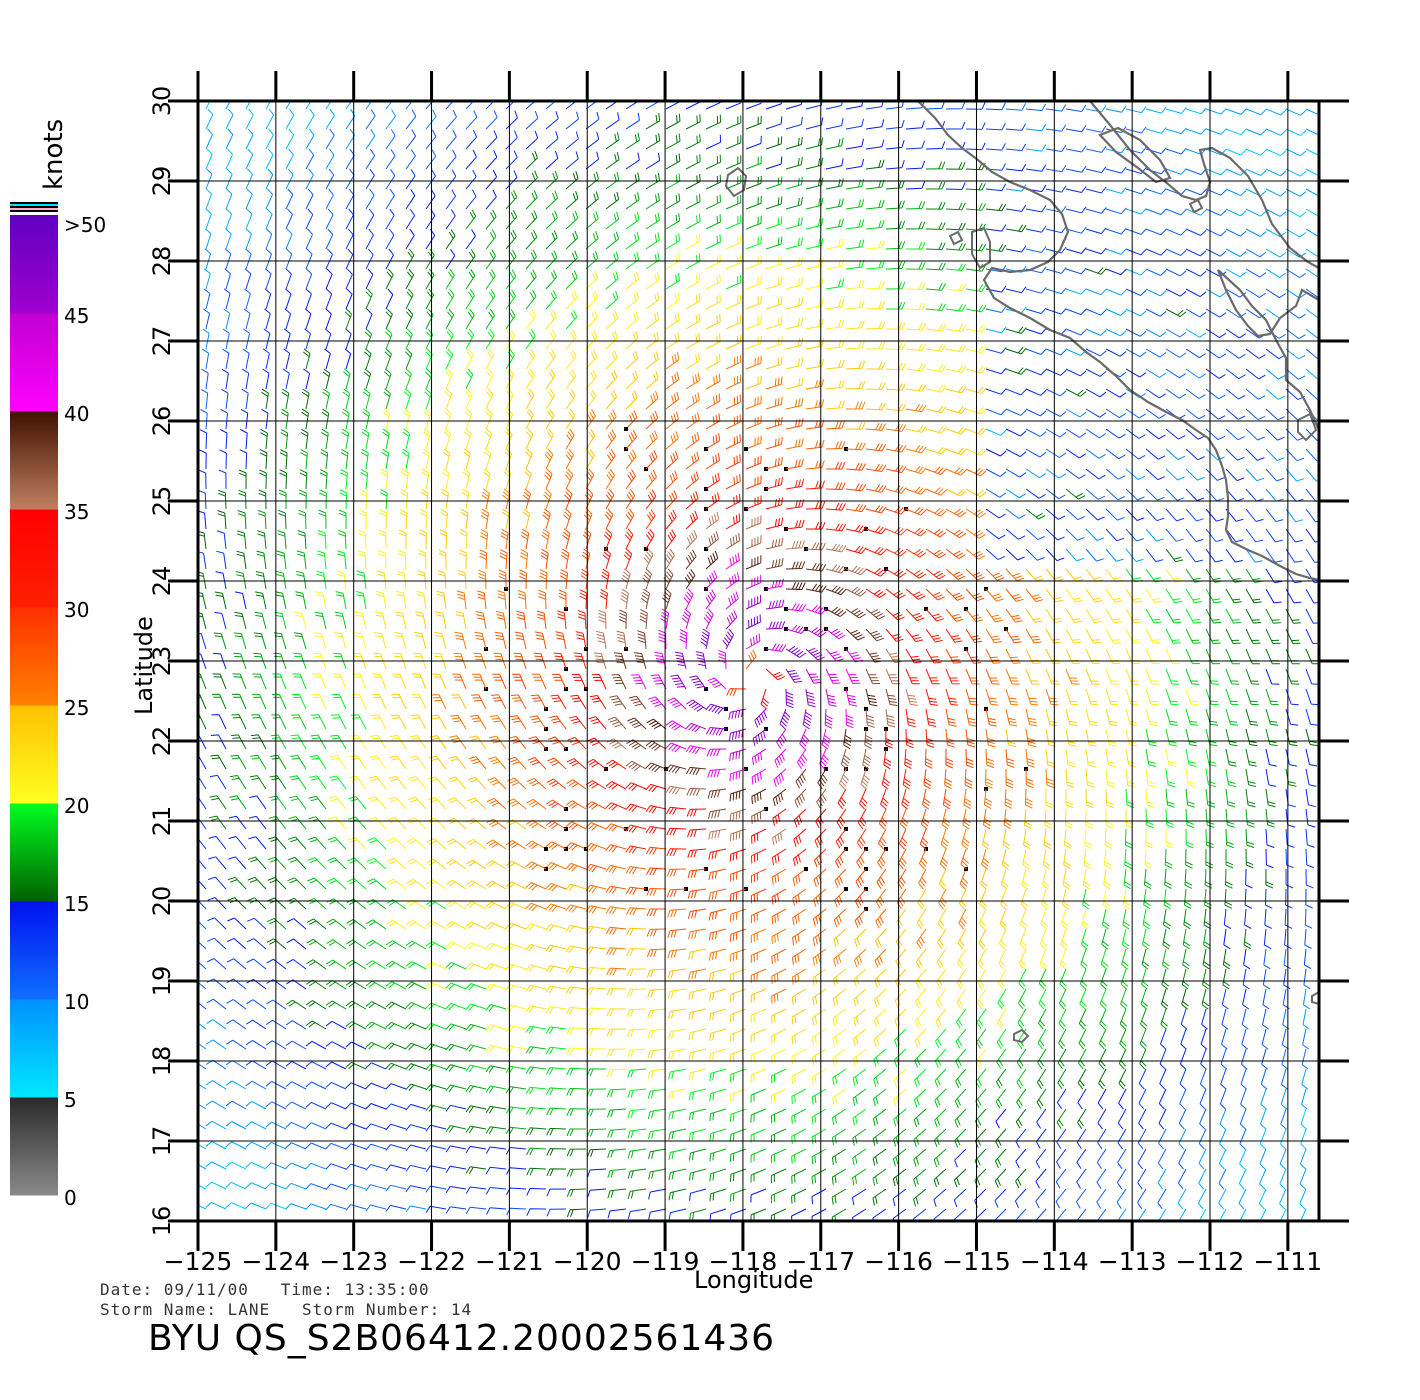 The image size is (1420, 1400). I want to click on colorbar-tick-label: 45, so click(76, 316).